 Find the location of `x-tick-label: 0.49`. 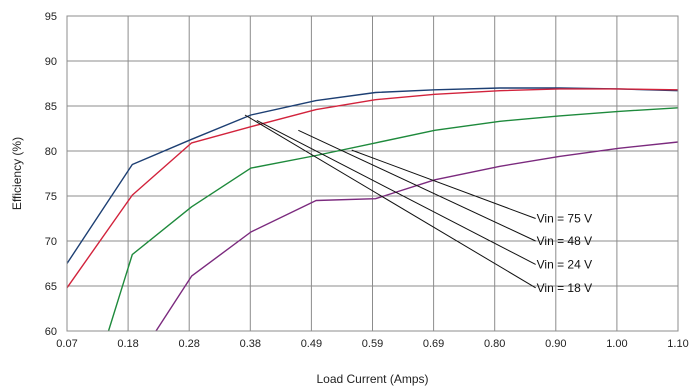

x-tick-label: 0.49 is located at coordinates (311, 344).